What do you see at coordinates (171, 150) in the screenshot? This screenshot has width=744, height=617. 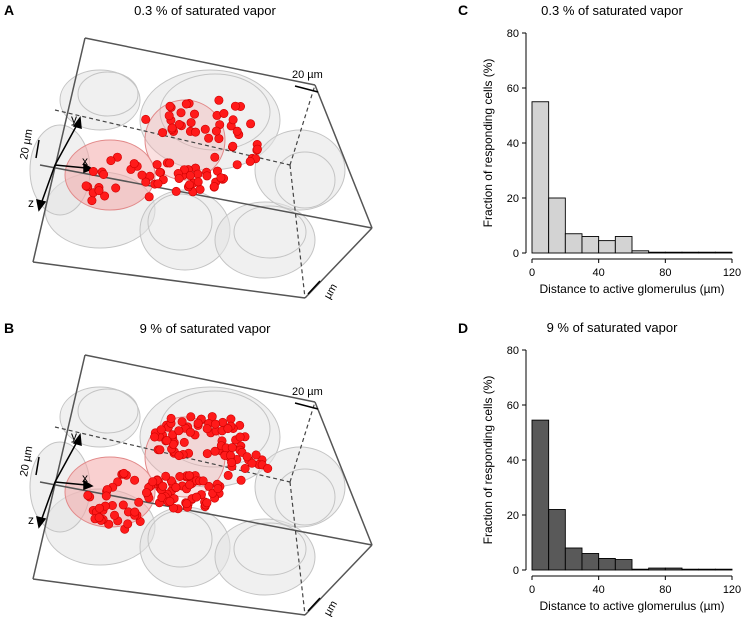 I see `responding-cells-a` at bounding box center [171, 150].